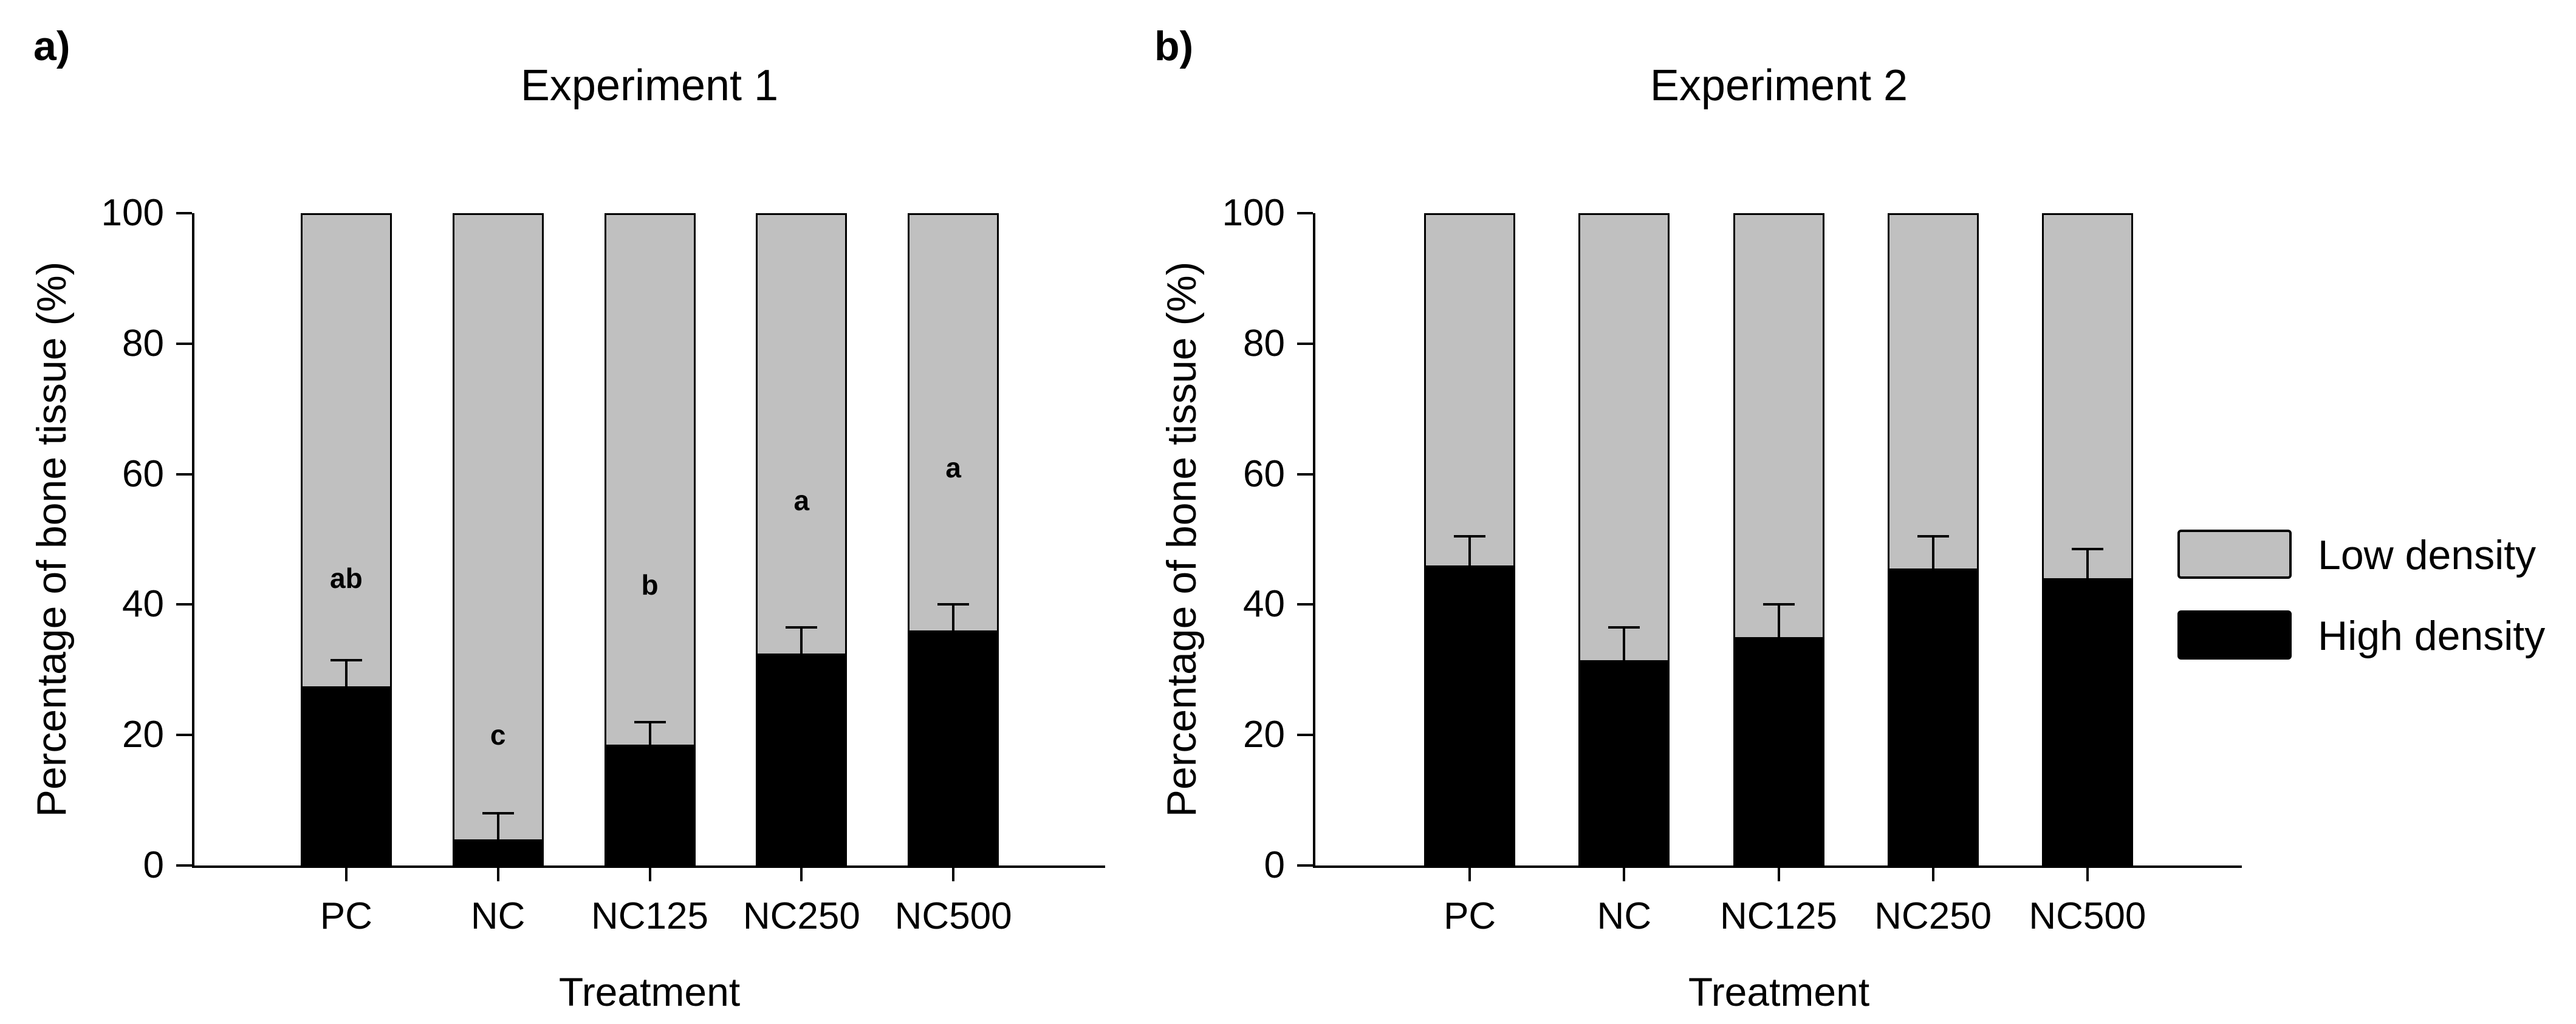  I want to click on y-tick-label-60-exp2: 60, so click(1264, 474).